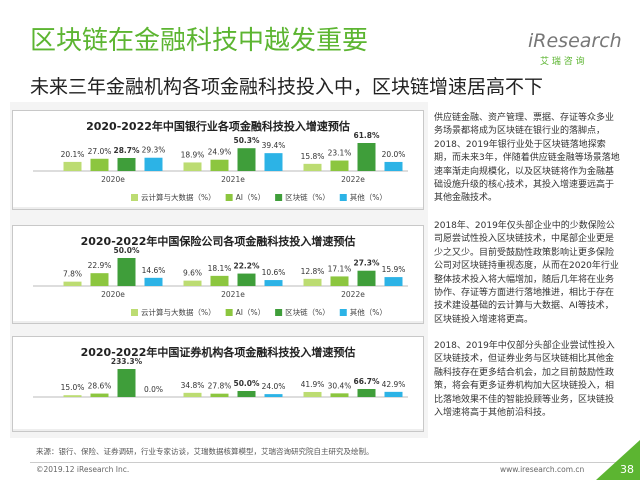  Describe the element at coordinates (126, 250) in the screenshot. I see `value-label: 50.0%` at that location.